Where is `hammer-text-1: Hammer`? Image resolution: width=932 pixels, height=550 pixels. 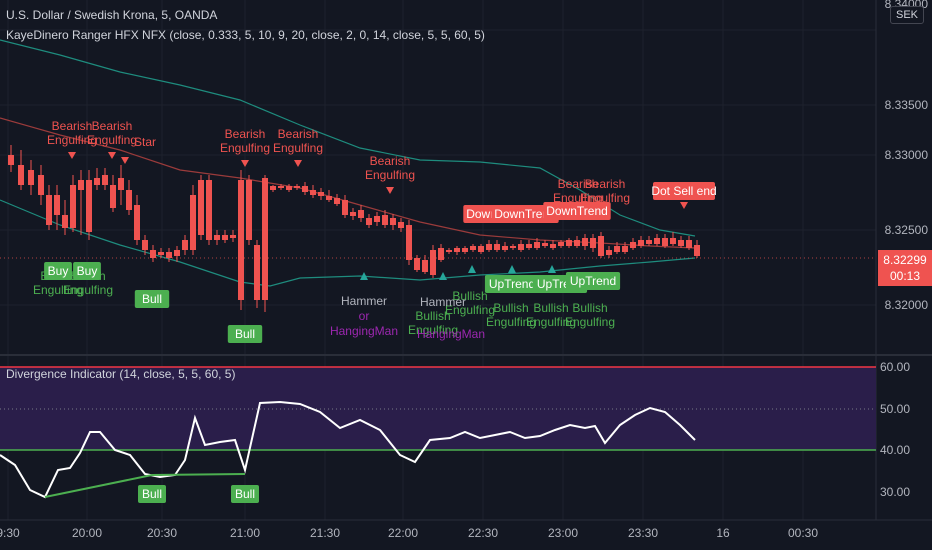
hammer-text-1: Hammer is located at coordinates (364, 301).